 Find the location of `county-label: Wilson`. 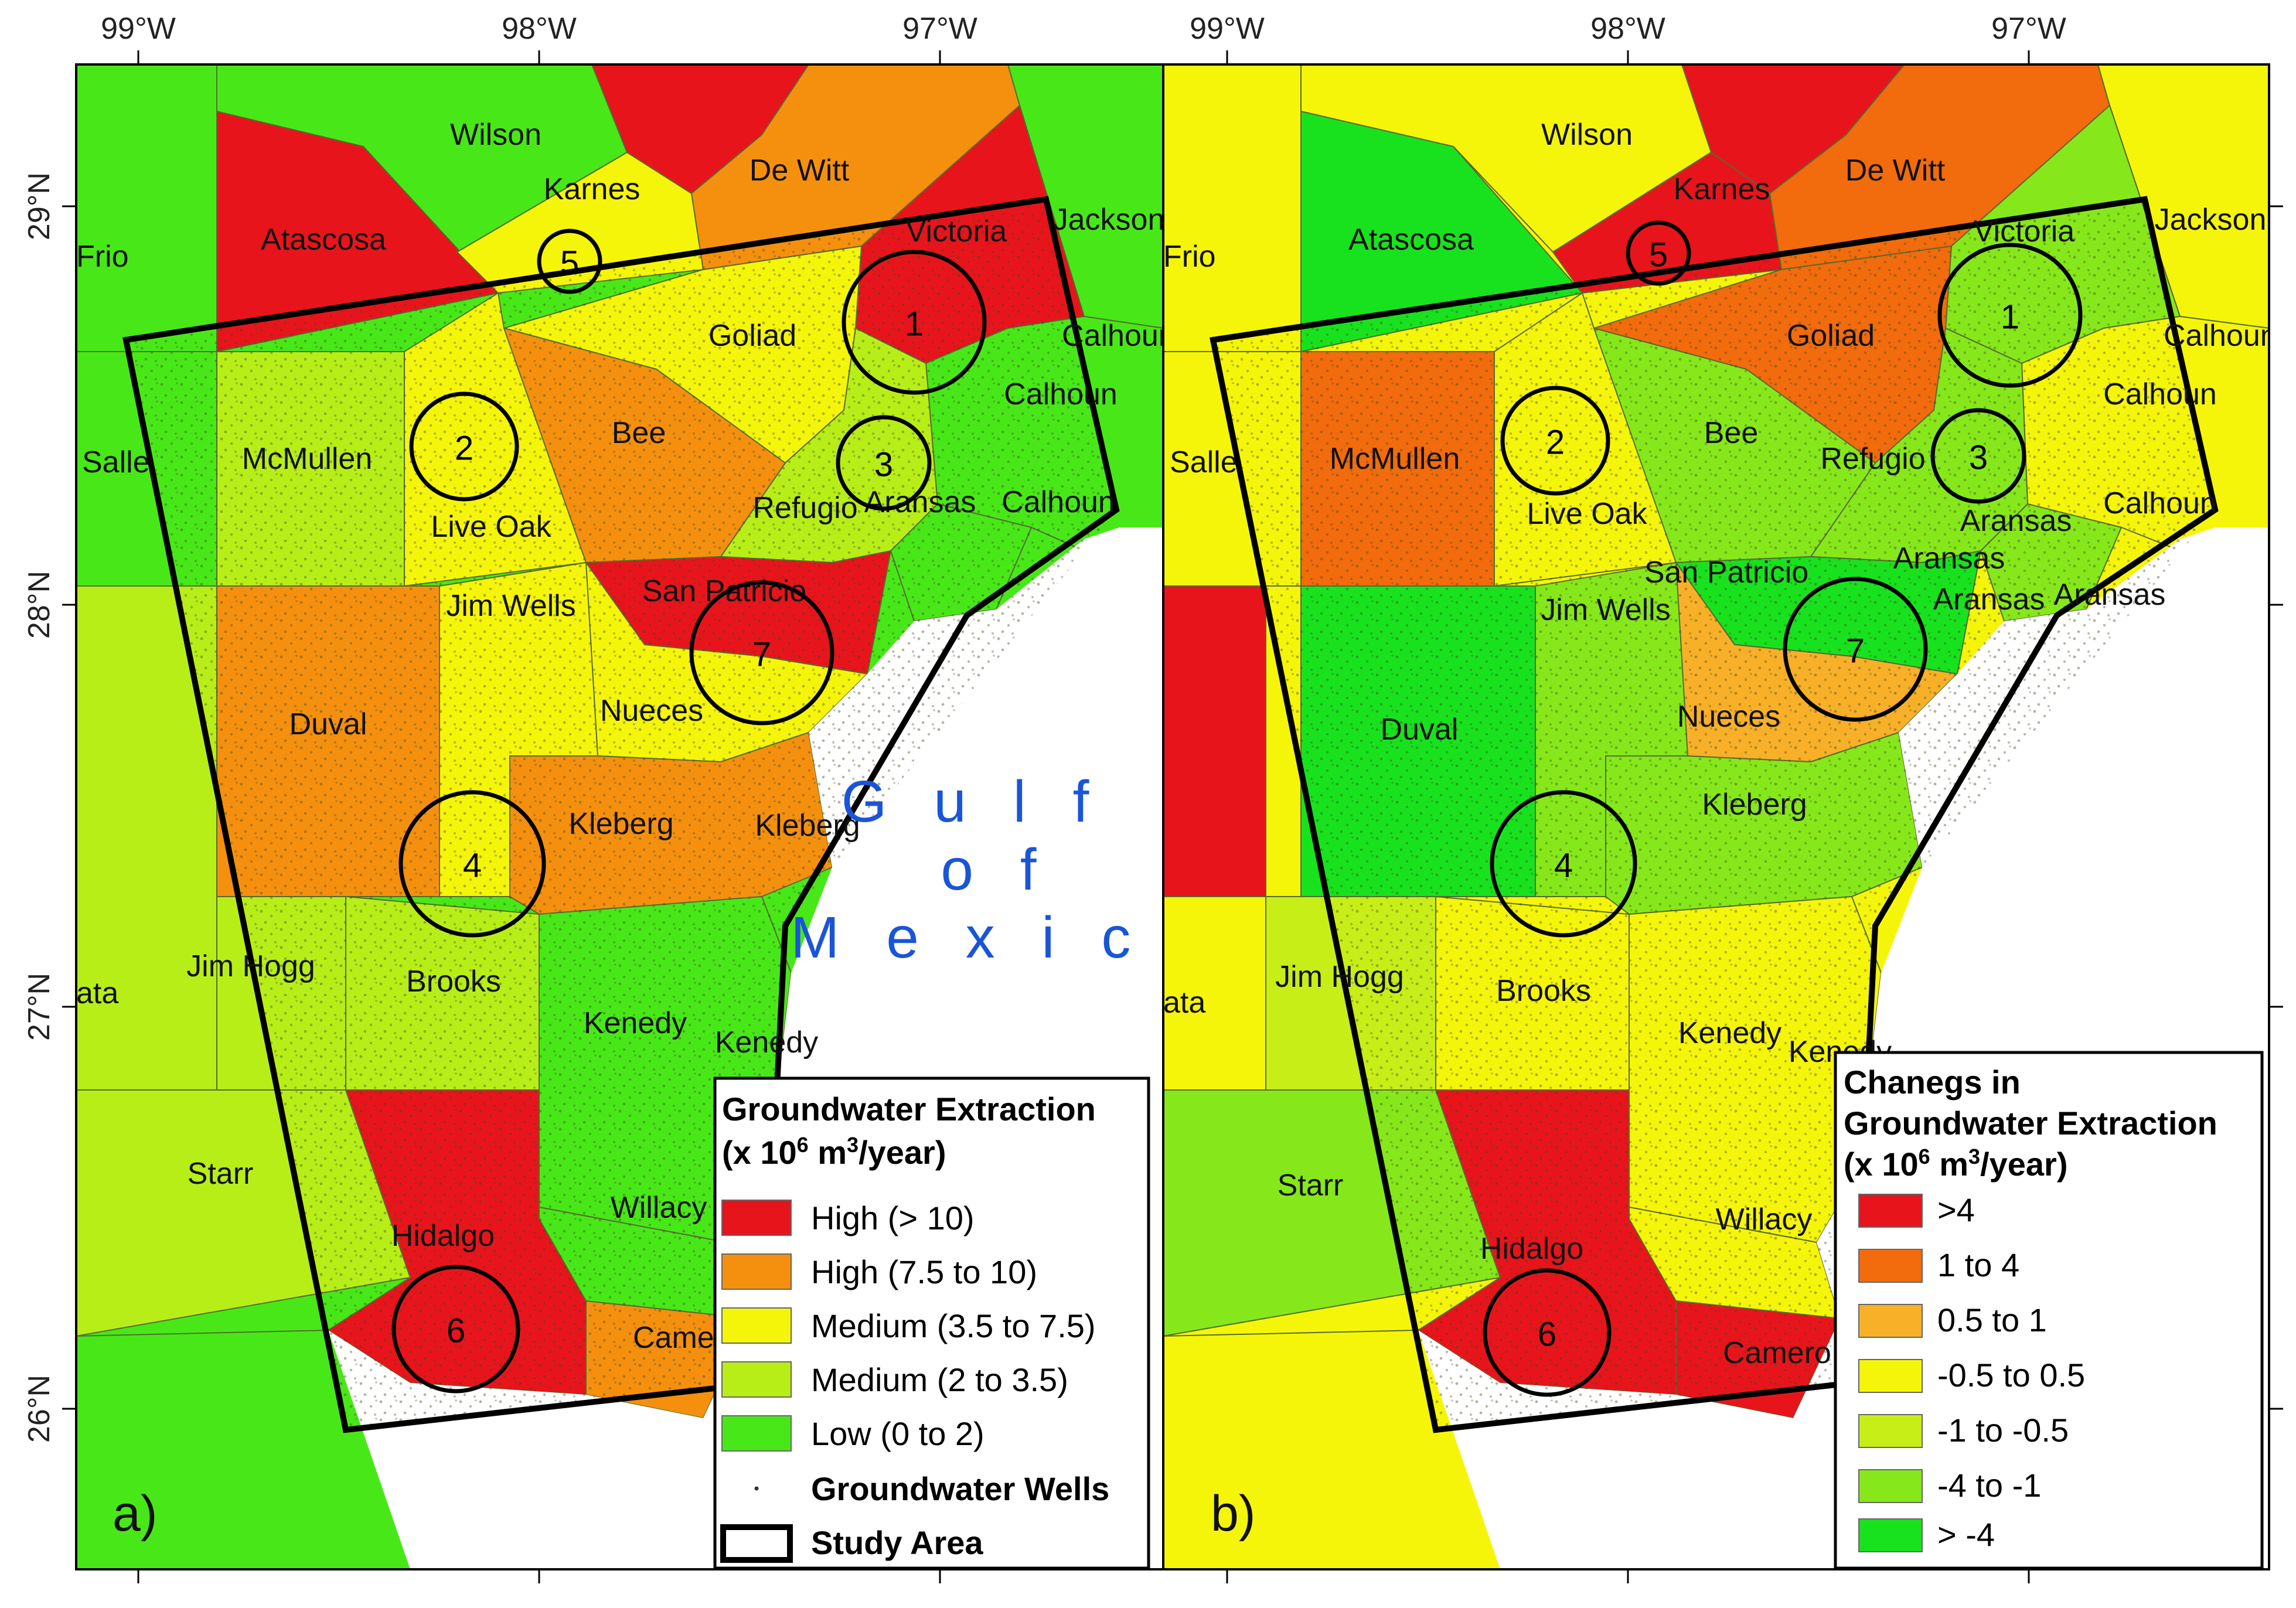

county-label: Wilson is located at coordinates (1587, 135).